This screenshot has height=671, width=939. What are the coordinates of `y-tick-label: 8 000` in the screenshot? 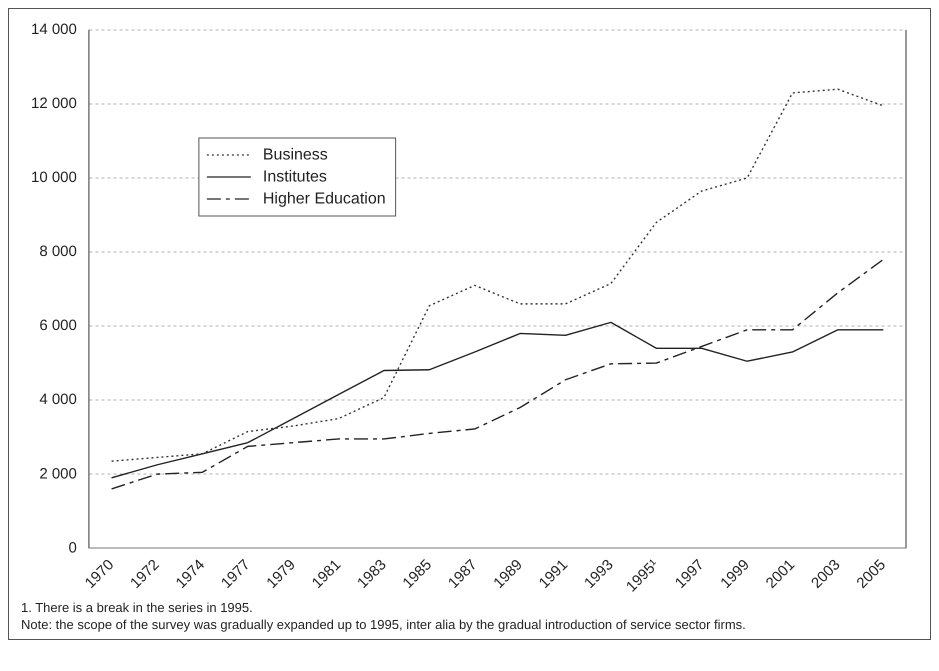 It's located at (58, 251).